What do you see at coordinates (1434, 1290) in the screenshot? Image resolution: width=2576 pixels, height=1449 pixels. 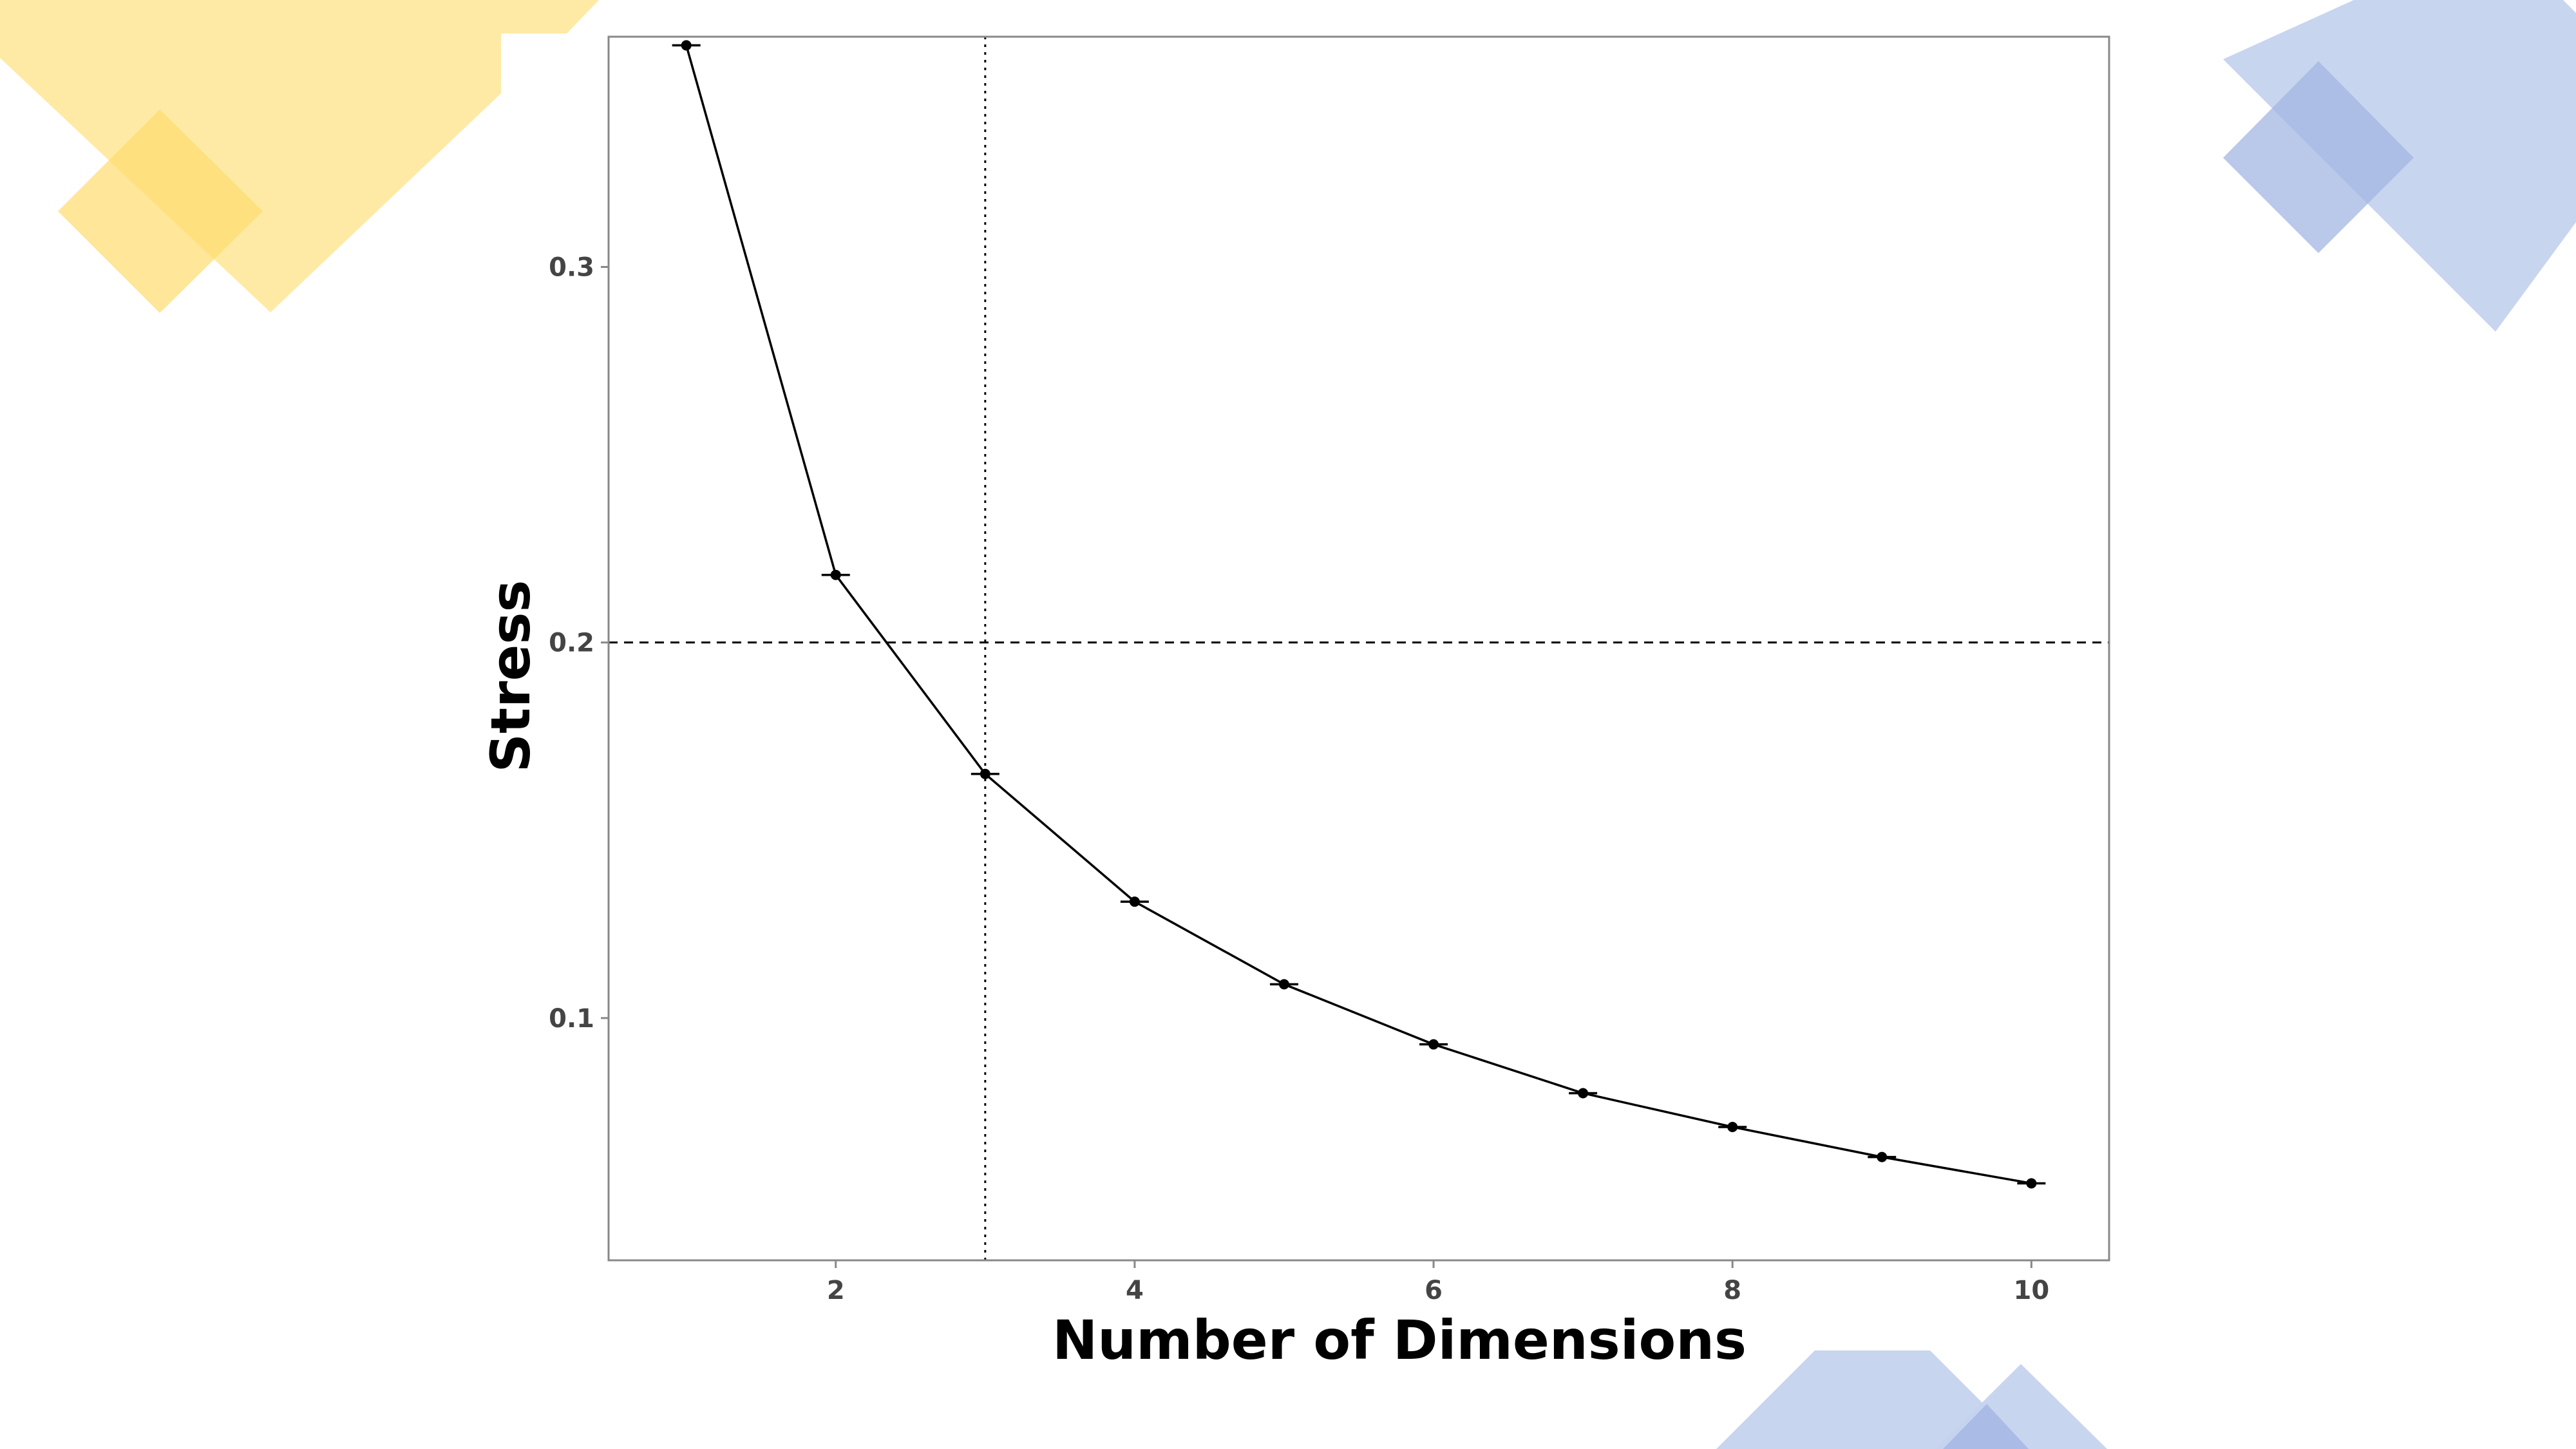 I see `x-tick-label: 6` at bounding box center [1434, 1290].